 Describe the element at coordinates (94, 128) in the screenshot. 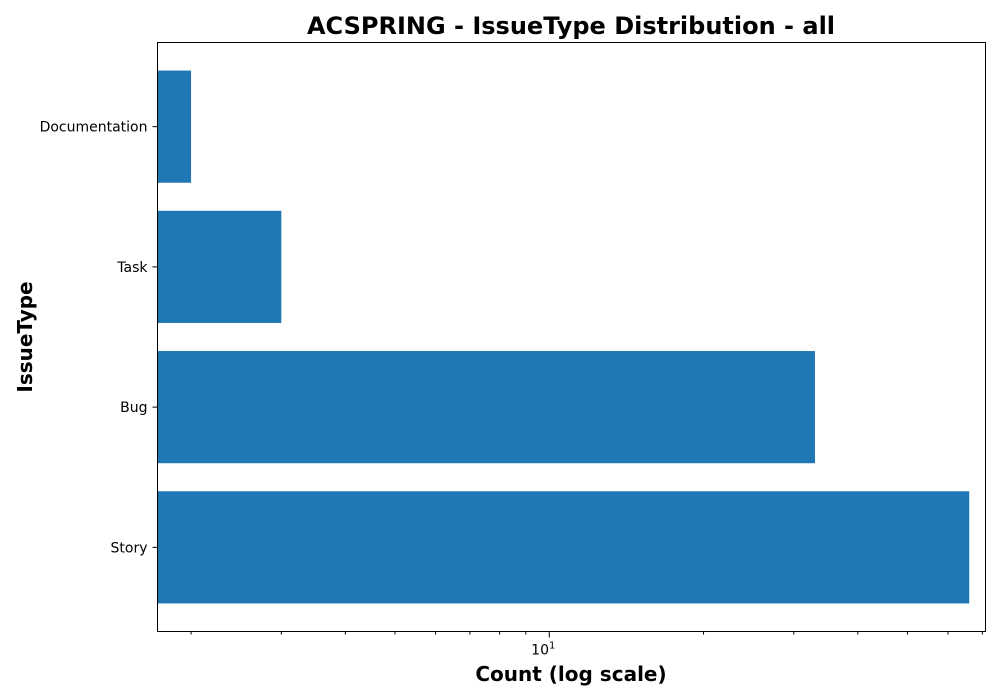

I see `y-tick-label-documentation: Documentation` at that location.